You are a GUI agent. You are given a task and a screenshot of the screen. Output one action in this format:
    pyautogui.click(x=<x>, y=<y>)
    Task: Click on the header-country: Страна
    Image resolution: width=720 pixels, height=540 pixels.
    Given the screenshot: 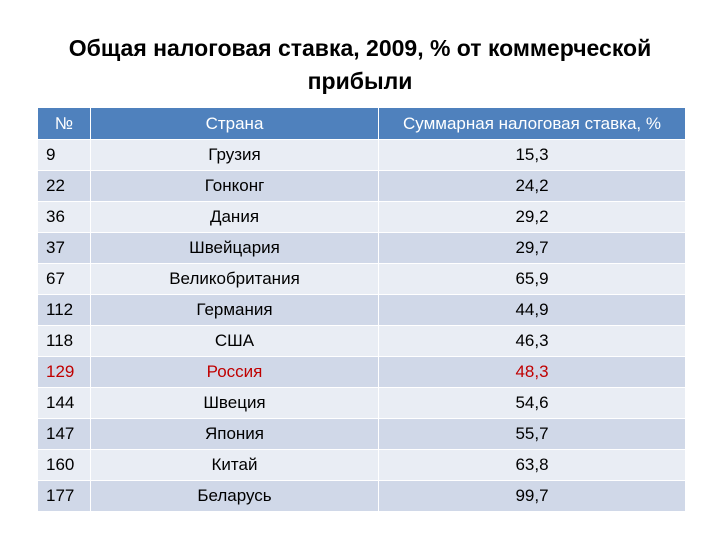 What is the action you would take?
    pyautogui.click(x=234, y=124)
    